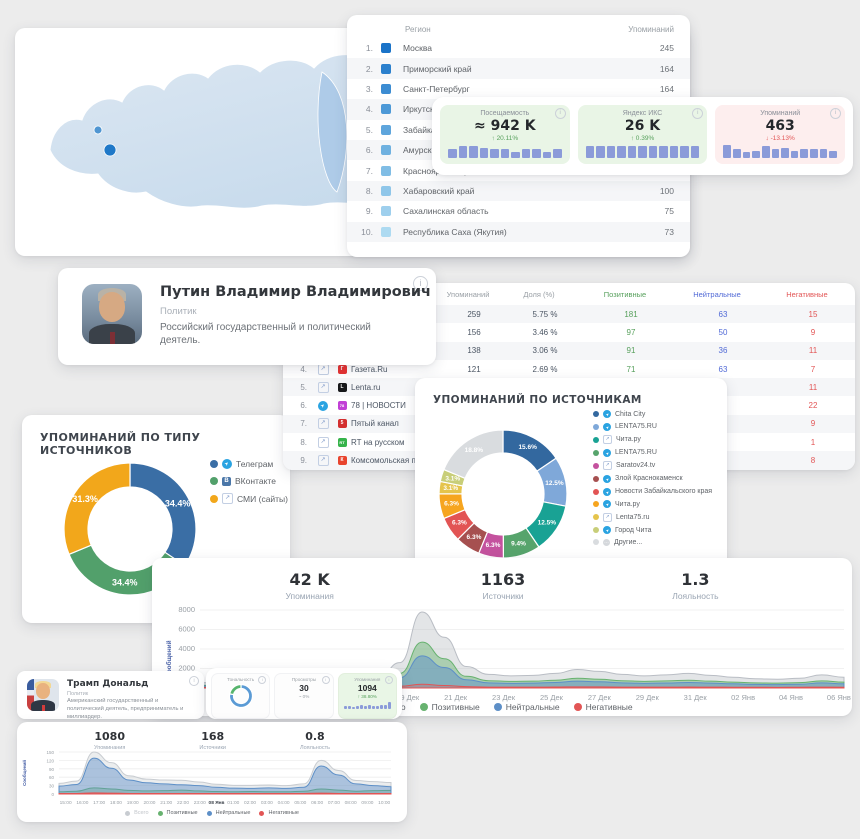  What do you see at coordinates (652, 504) in the screenshot?
I see `legend-item: ➤ Чита.ру` at bounding box center [652, 504].